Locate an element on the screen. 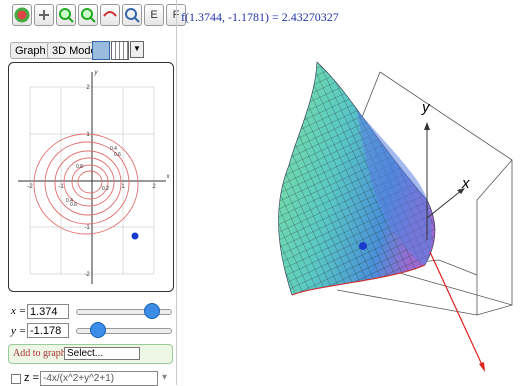  y-tick-label: 2 is located at coordinates (88, 88).